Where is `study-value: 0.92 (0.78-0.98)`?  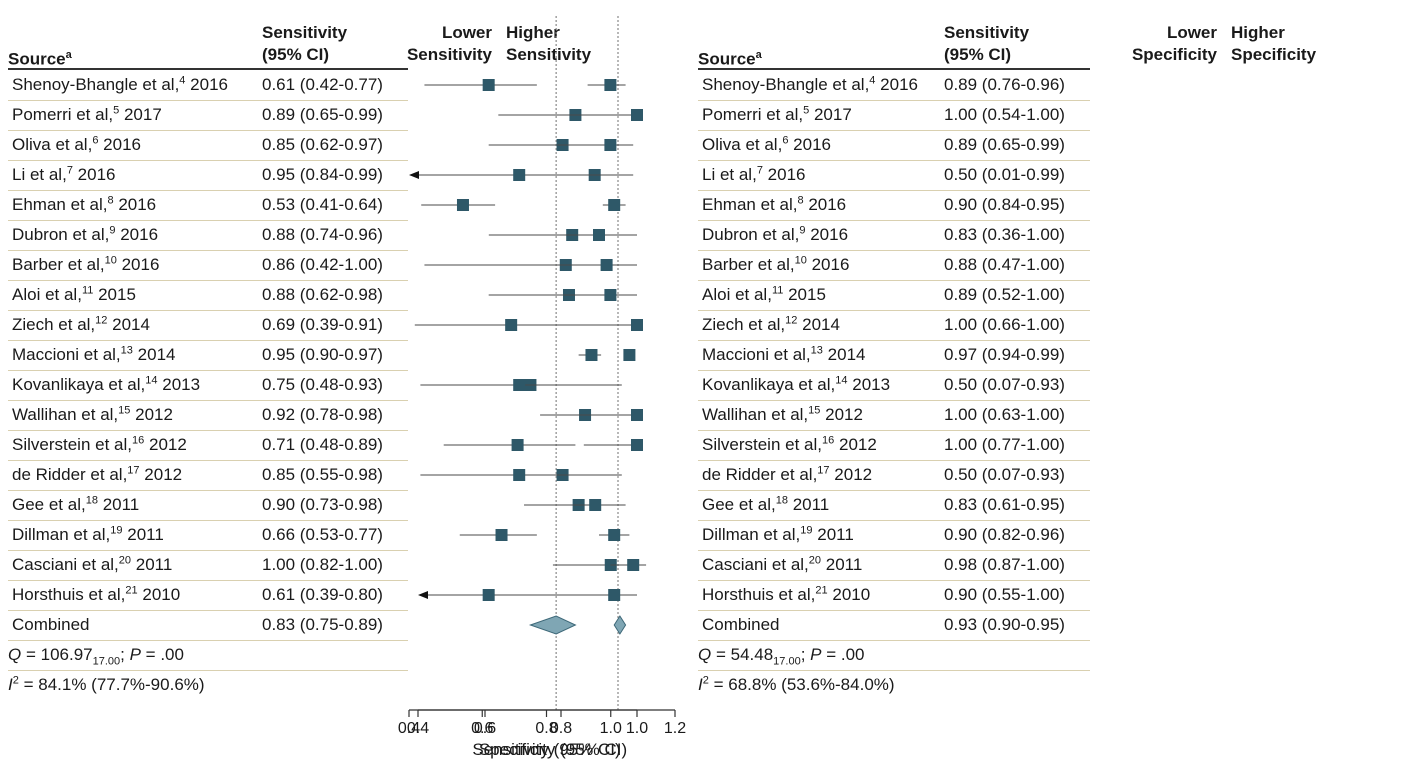
study-value: 0.92 (0.78-0.98) is located at coordinates (322, 414).